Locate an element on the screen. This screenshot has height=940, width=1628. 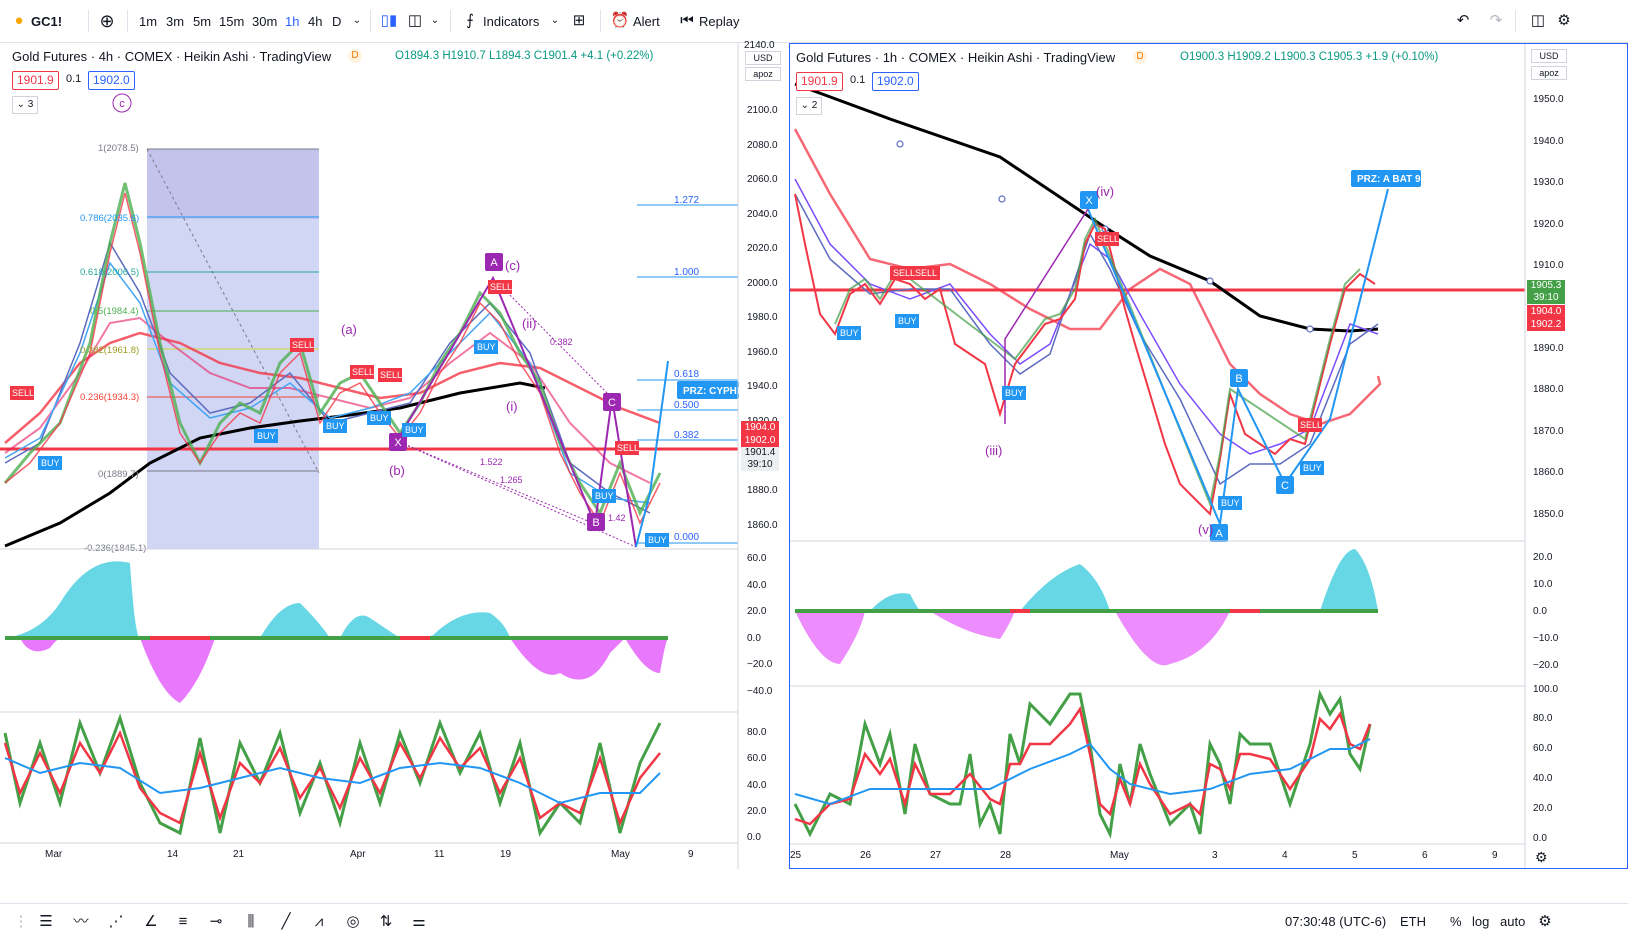
pattern-icon: ⩘ is located at coordinates (319, 921).